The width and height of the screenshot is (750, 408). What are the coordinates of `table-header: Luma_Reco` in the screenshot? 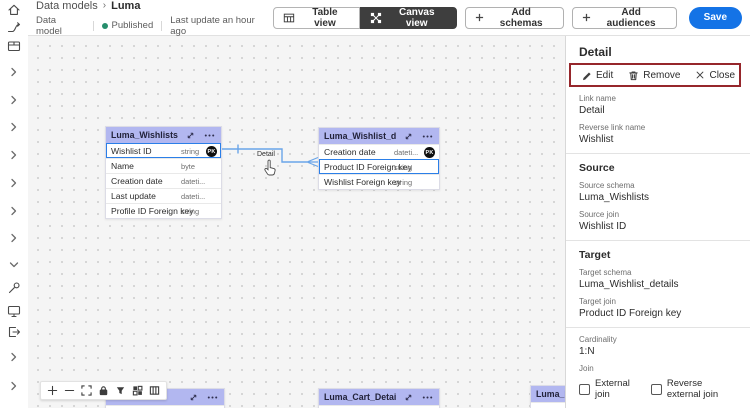 It's located at (548, 394).